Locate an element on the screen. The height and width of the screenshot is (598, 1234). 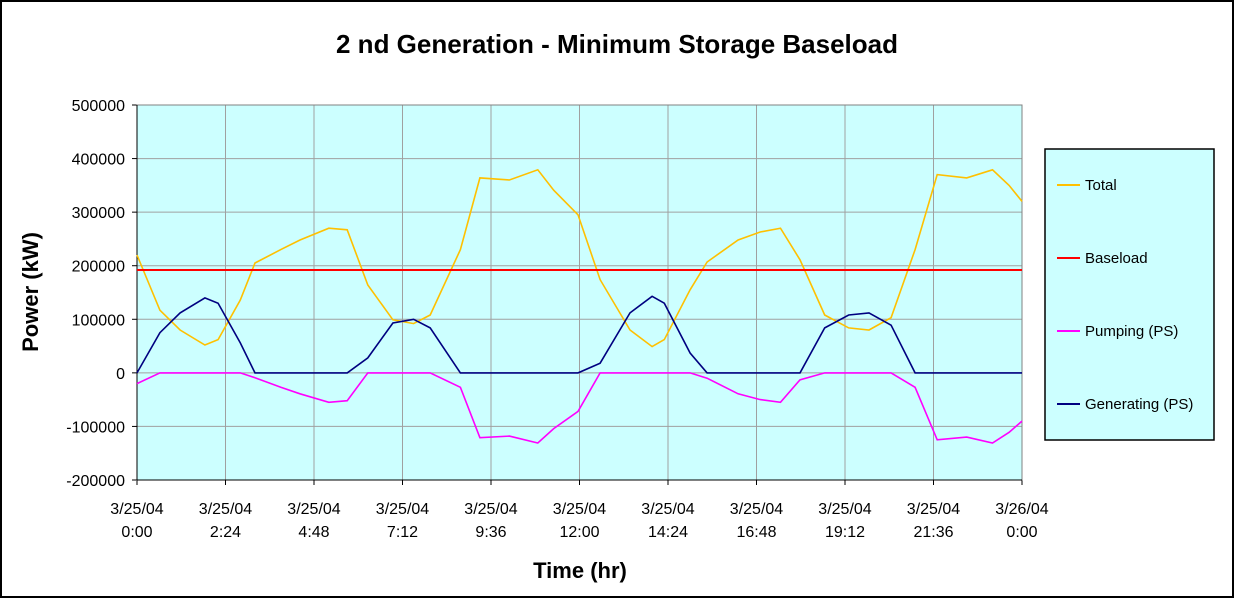
x-tick-label: 3/25/04 19:12 is located at coordinates (844, 521).